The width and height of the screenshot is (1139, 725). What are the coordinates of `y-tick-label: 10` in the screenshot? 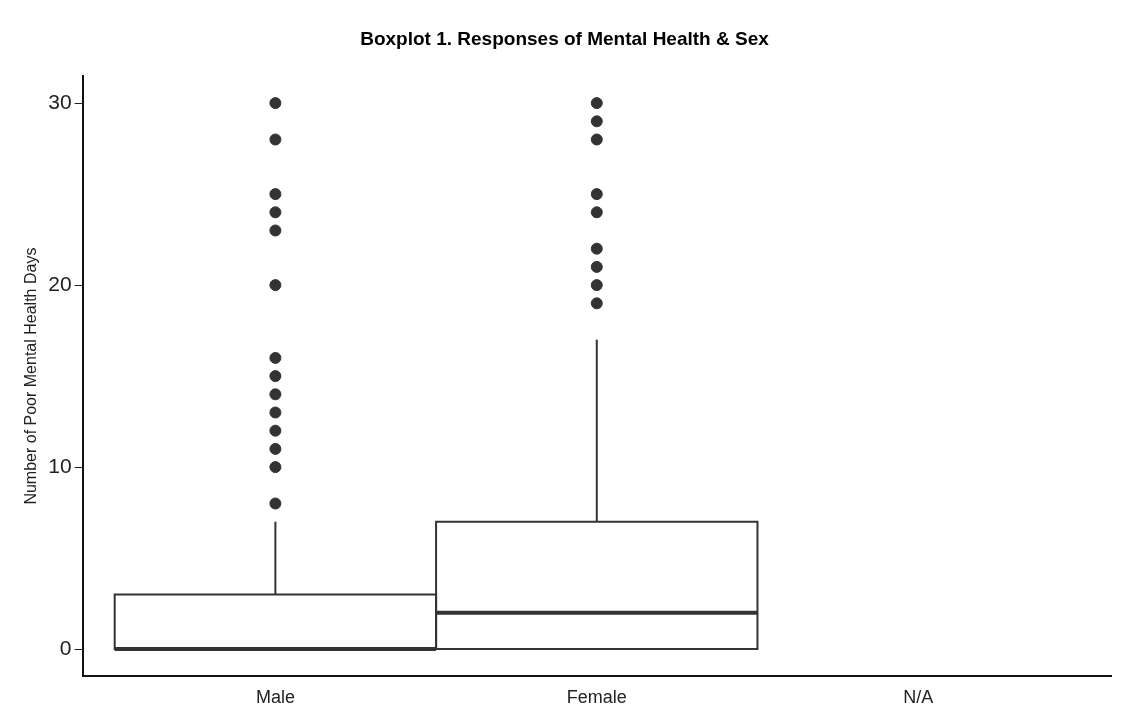 It's located at (60, 465).